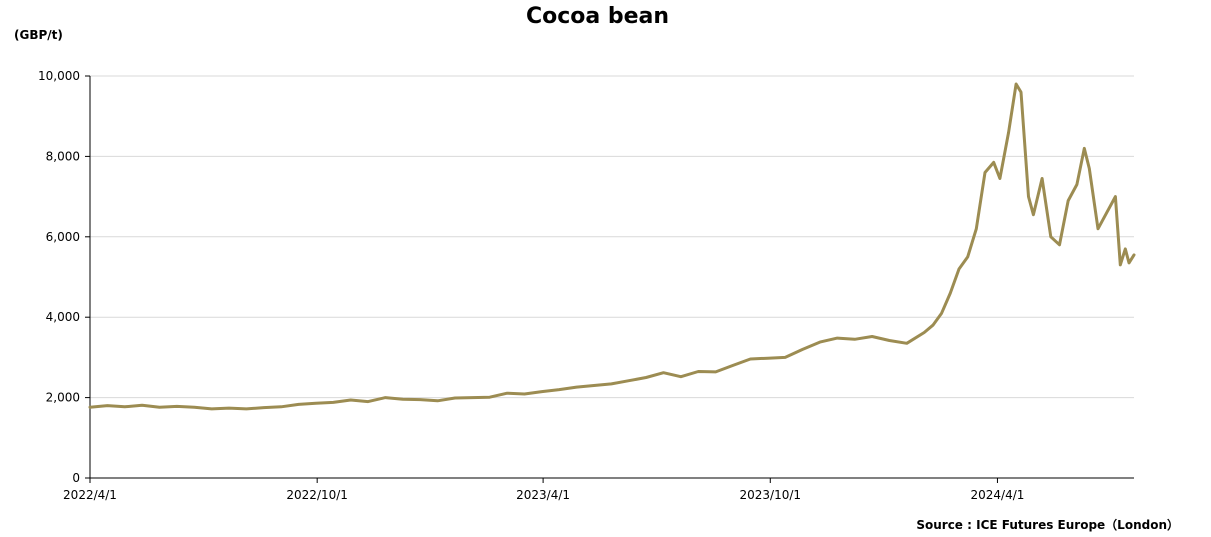  I want to click on source-note: Source : ICE Futures Europe（London）, so click(1047, 525).